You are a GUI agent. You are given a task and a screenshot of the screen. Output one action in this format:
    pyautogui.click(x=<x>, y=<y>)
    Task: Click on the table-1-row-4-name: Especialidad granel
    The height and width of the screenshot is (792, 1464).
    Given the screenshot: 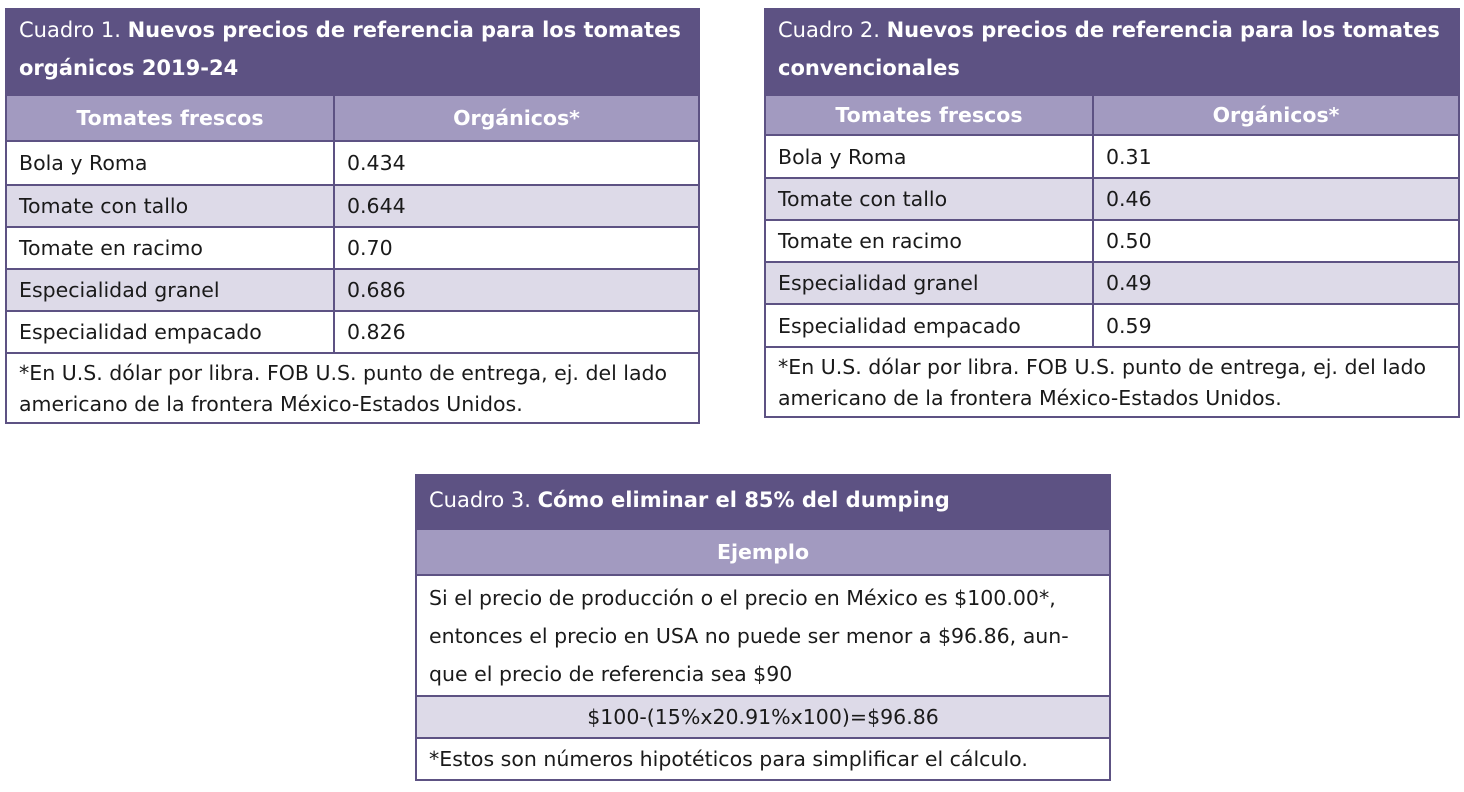 What is the action you would take?
    pyautogui.click(x=171, y=290)
    